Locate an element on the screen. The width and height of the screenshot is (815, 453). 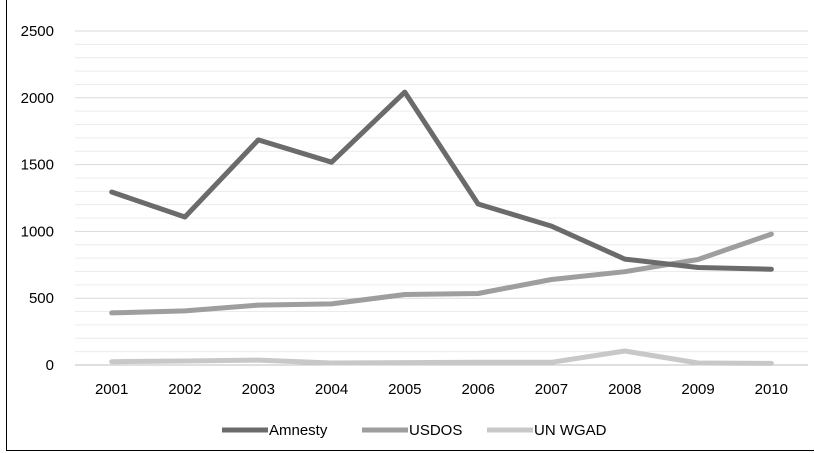
x-tick-label: 2004 is located at coordinates (331, 389).